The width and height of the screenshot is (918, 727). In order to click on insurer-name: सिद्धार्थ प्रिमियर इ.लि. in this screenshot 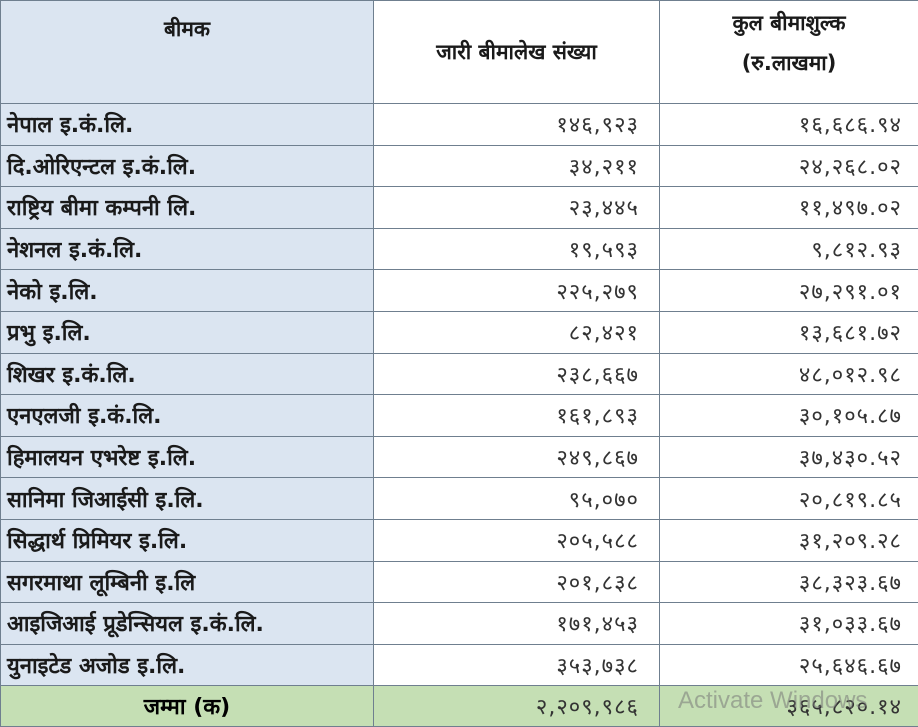, I will do `click(187, 540)`.